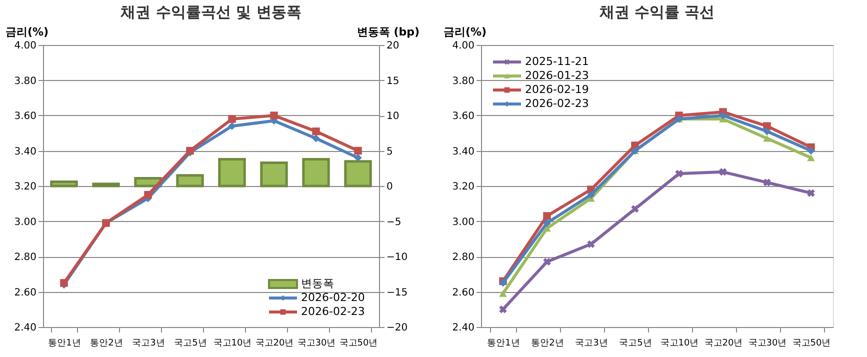  Describe the element at coordinates (333, 297) in the screenshot. I see `legend-label: 2026-02-20` at that location.